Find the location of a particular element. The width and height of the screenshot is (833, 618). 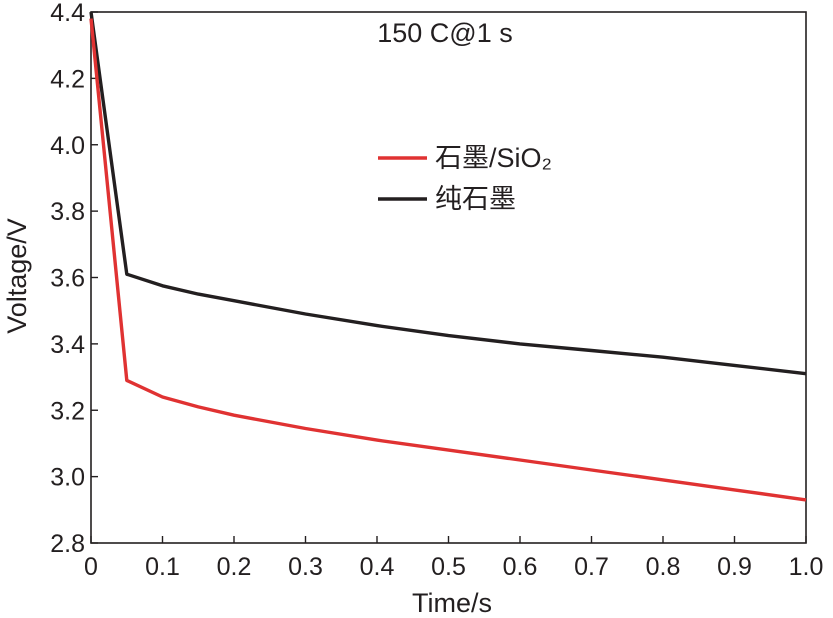

y-tick-label: 3.6 is located at coordinates (67, 279).